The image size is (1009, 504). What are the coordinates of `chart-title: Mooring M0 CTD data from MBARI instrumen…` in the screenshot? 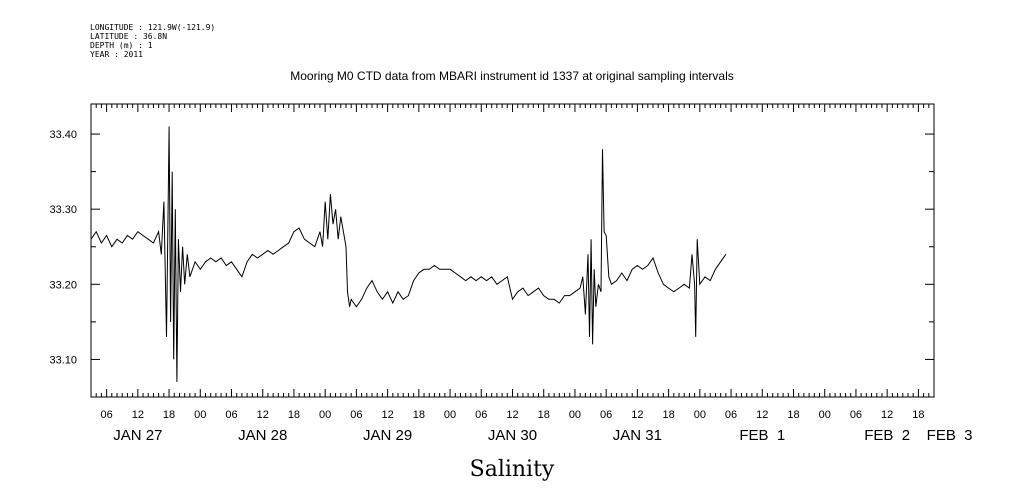 It's located at (512, 76).